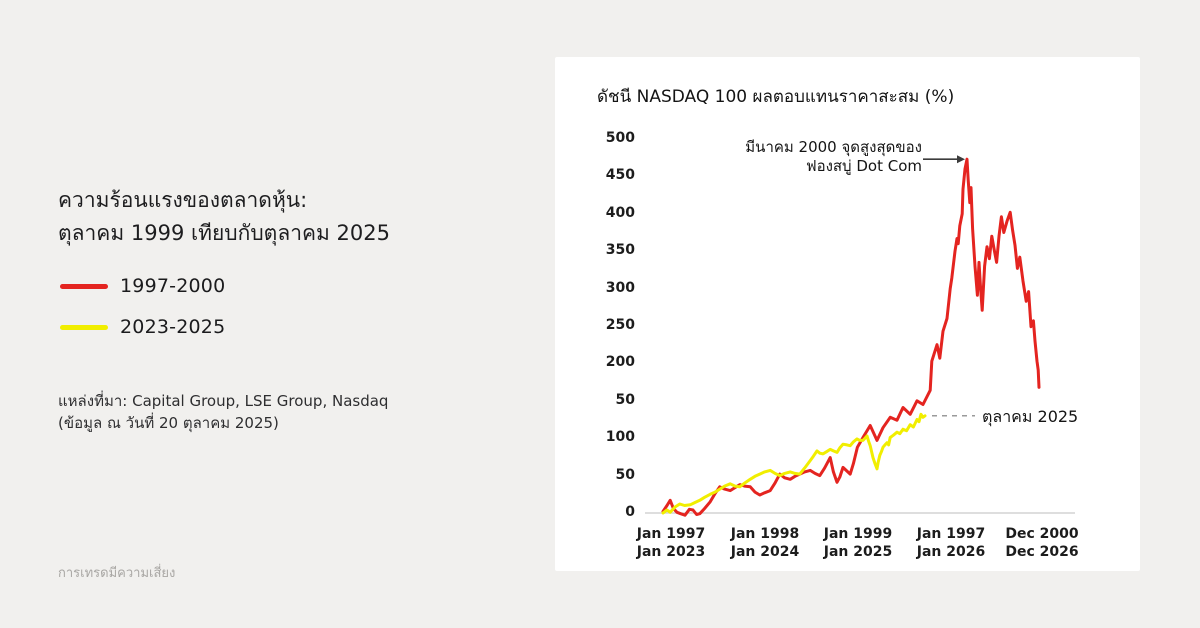 The image size is (1200, 628). I want to click on x-tick-label: Dec 2000 Dec 2026, so click(1042, 543).